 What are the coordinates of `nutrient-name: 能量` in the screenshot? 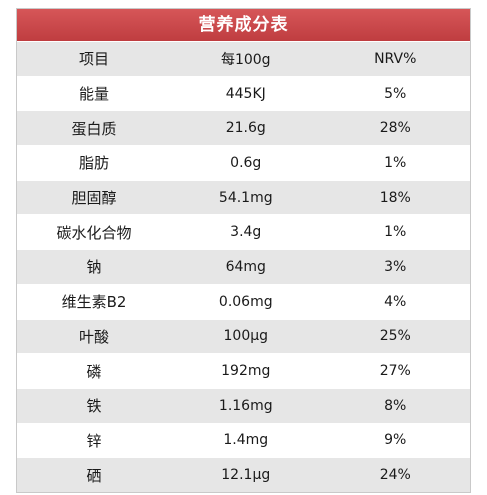 It's located at (94, 93).